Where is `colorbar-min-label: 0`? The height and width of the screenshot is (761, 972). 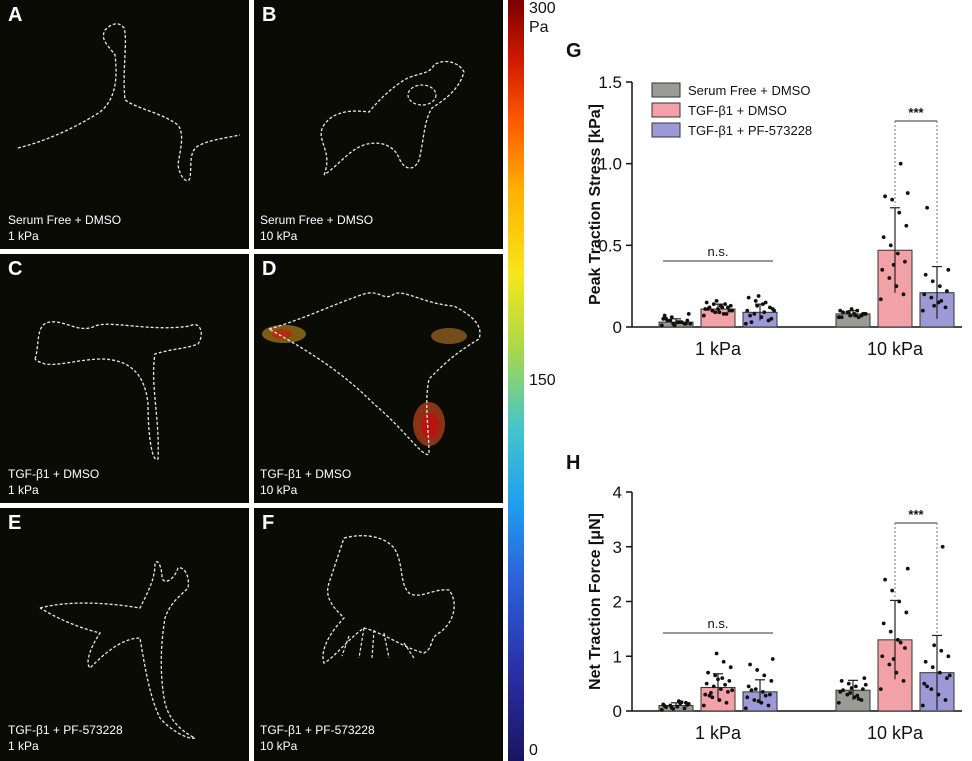 colorbar-min-label: 0 is located at coordinates (533, 750).